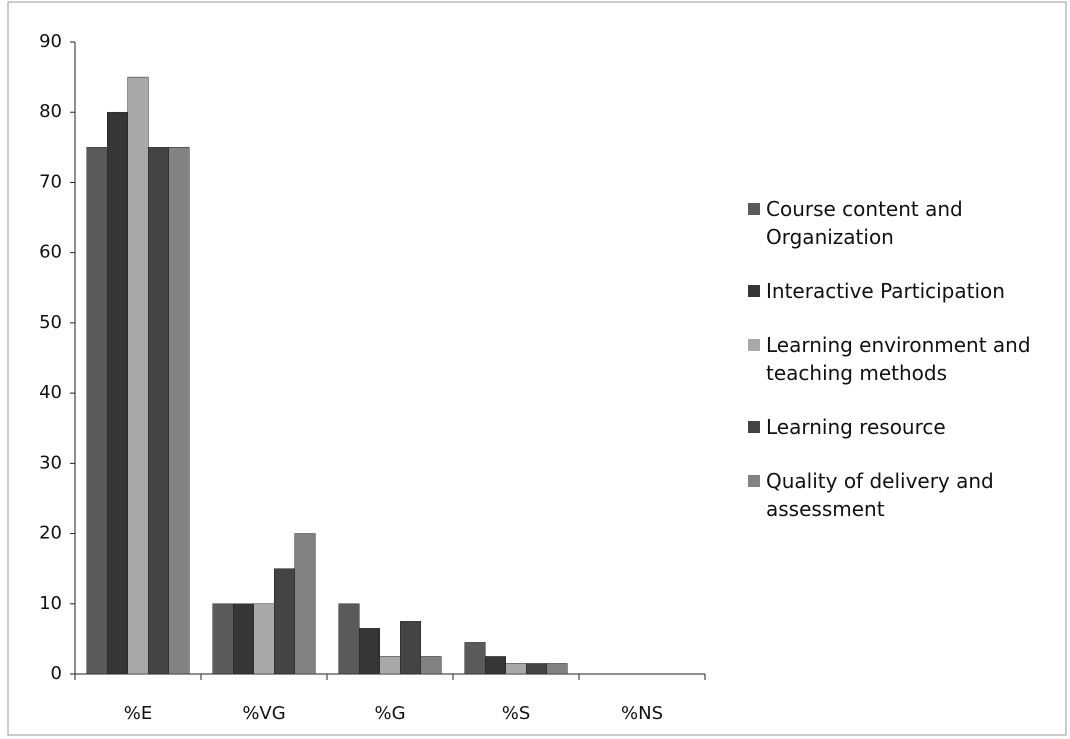  I want to click on y-tick-label: 60, so click(50, 252).